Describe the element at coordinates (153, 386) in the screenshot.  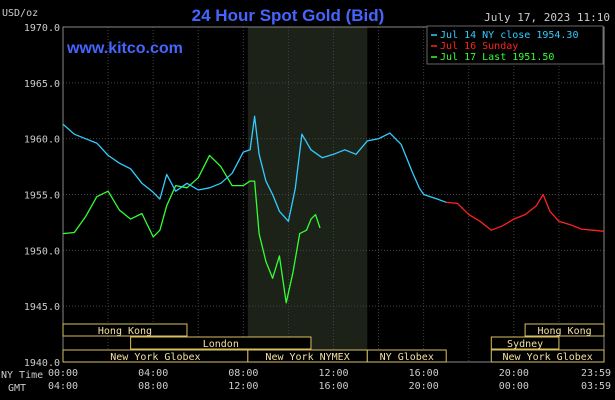
I see `gmt-time-tick: 08:00` at that location.